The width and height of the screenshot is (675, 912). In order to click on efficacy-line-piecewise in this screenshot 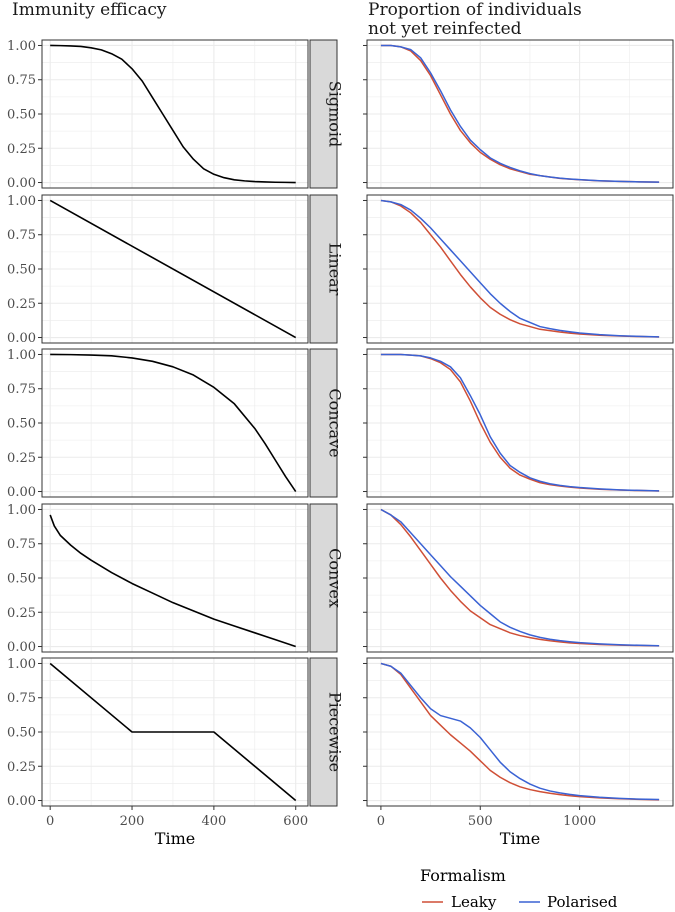, I will do `click(173, 732)`.